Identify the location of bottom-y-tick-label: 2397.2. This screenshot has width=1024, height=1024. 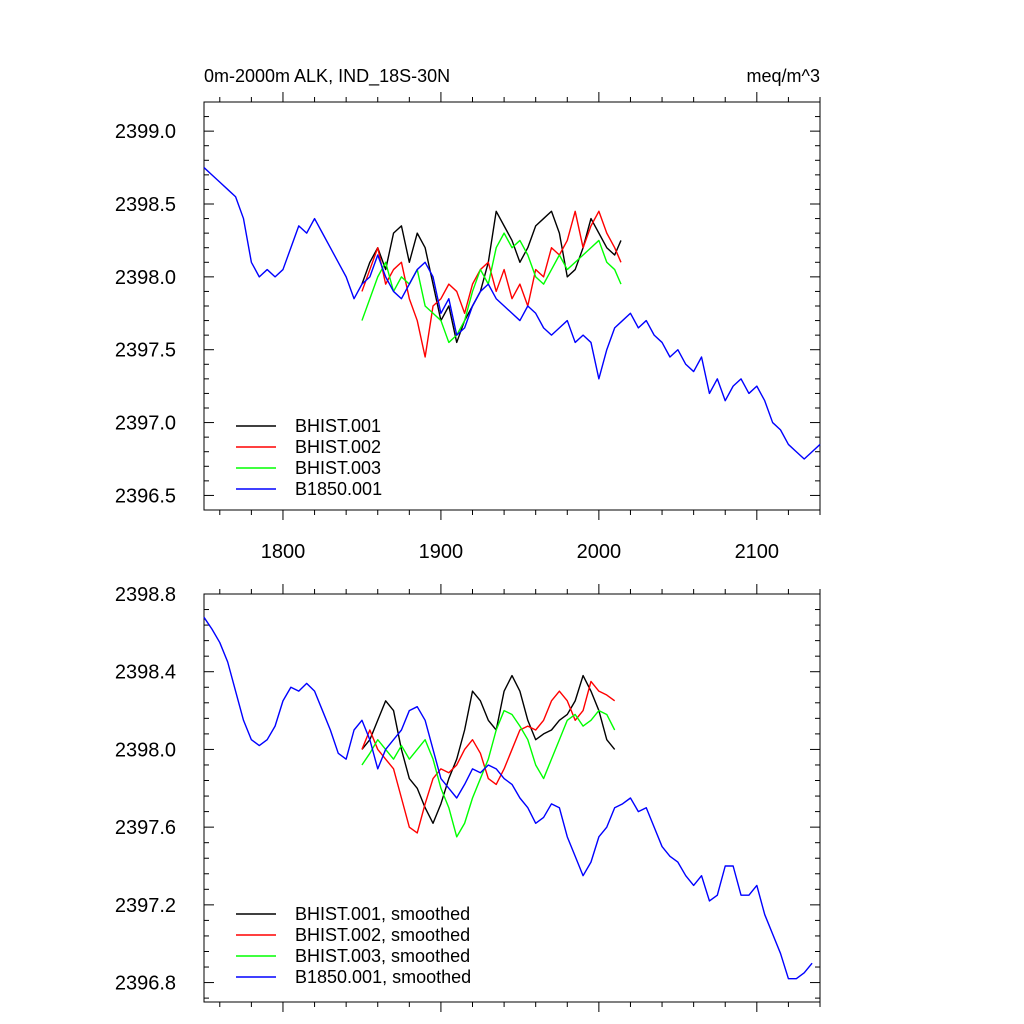
(145, 906).